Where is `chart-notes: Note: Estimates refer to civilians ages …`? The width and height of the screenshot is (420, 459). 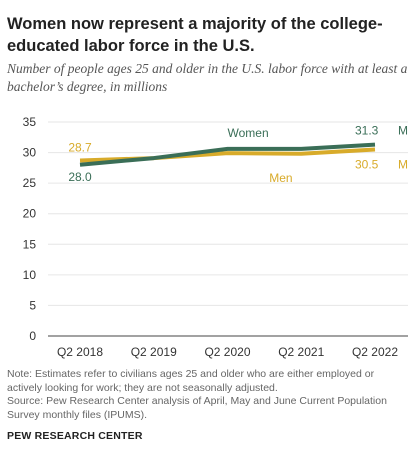 chart-notes: Note: Estimates refer to civilians ages … is located at coordinates (209, 395).